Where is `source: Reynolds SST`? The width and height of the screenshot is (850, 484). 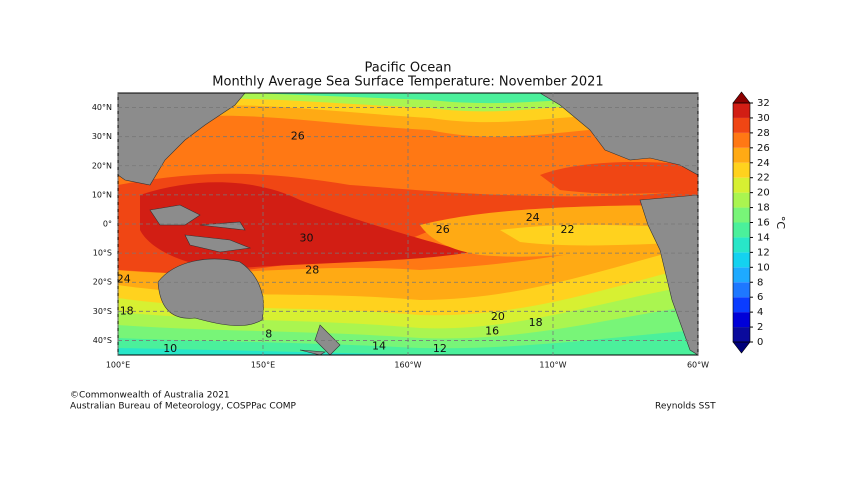
source: Reynolds SST is located at coordinates (685, 407).